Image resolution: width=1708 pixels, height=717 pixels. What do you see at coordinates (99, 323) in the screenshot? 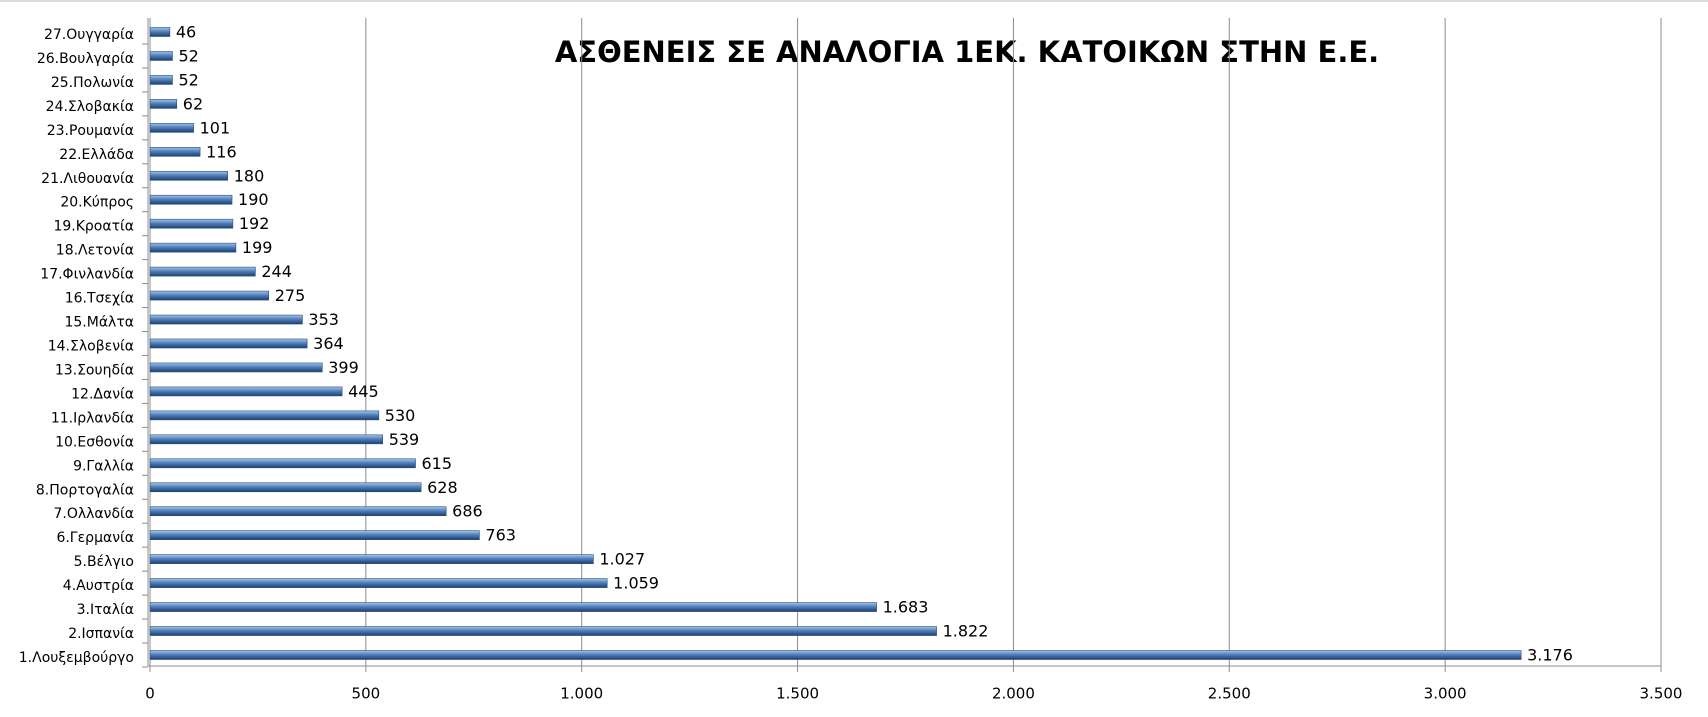
I see `y-tick-label: 15.Μάλτα` at bounding box center [99, 323].